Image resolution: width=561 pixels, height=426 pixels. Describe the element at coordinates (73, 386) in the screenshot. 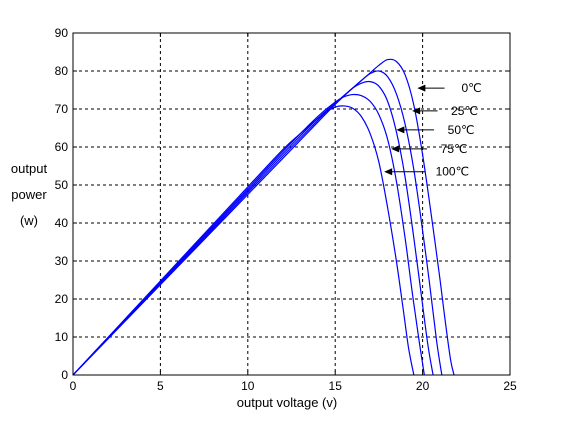

I see `x-tick-label: 0` at that location.